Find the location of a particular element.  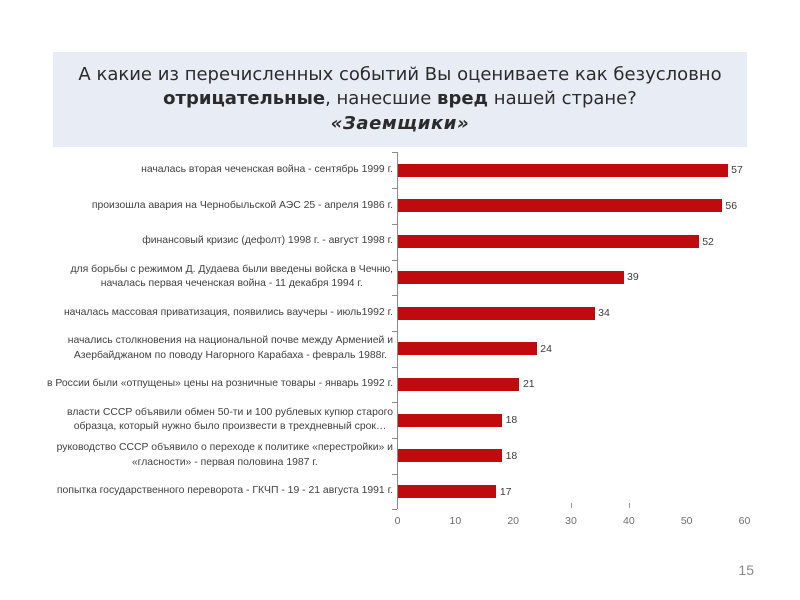

x-axis-tick-label: 10 is located at coordinates (455, 521).